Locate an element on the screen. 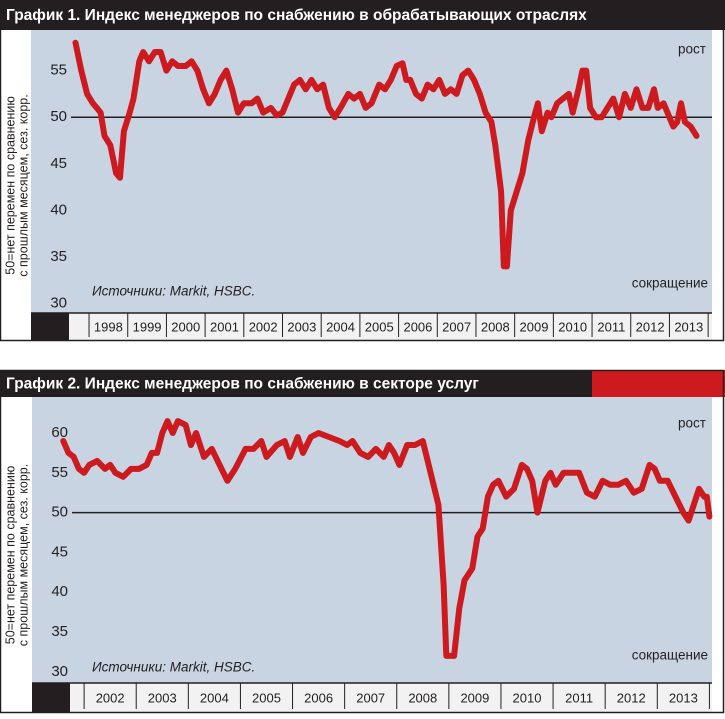 The image size is (725, 719). y-tick-label: 60 is located at coordinates (59, 432).